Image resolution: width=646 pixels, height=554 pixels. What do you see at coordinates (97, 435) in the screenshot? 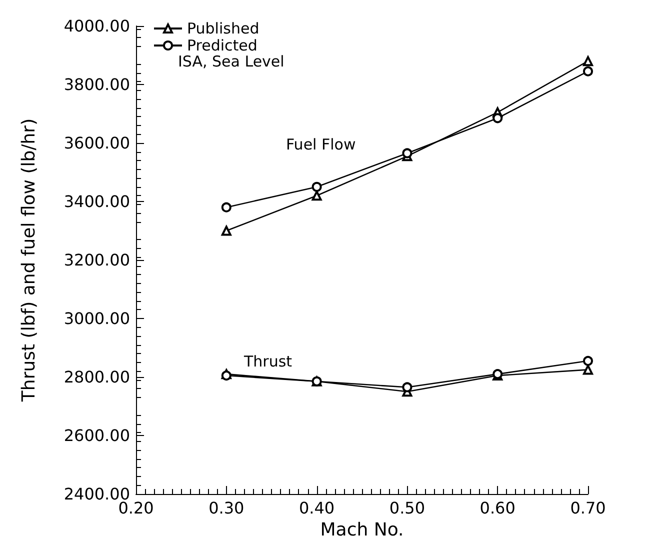
I see `y-tick-label: 2600.00` at bounding box center [97, 435].